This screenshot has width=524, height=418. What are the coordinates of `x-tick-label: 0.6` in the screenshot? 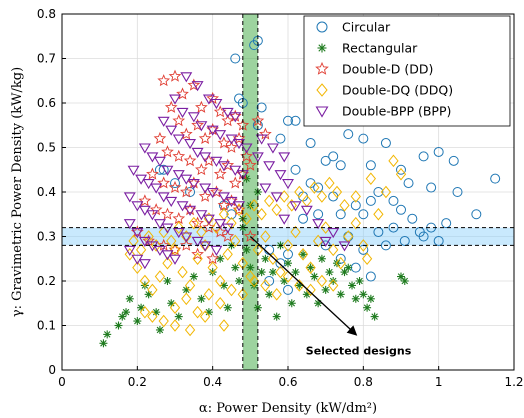 It's located at (287, 382).